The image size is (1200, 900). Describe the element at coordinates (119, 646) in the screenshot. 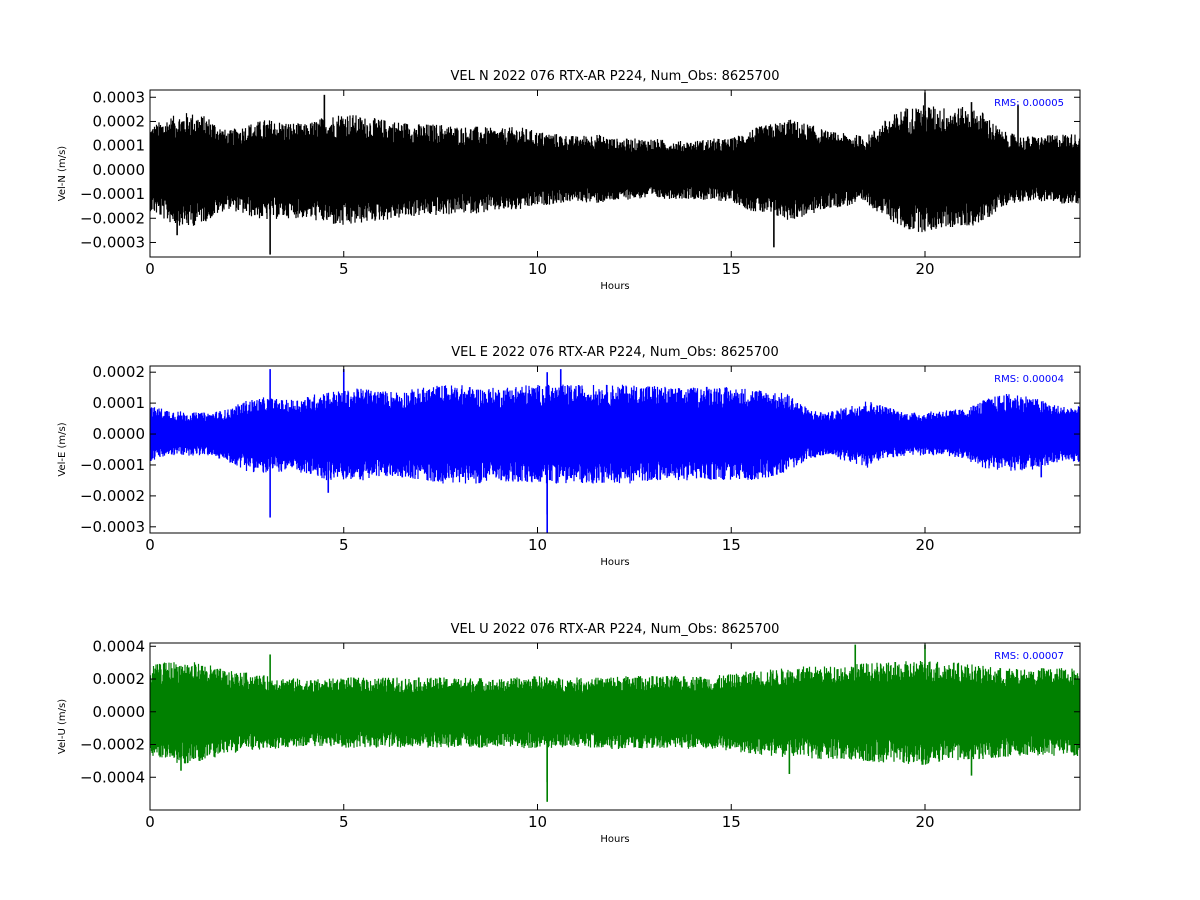

I see `y-tick-label: 0.0004` at that location.